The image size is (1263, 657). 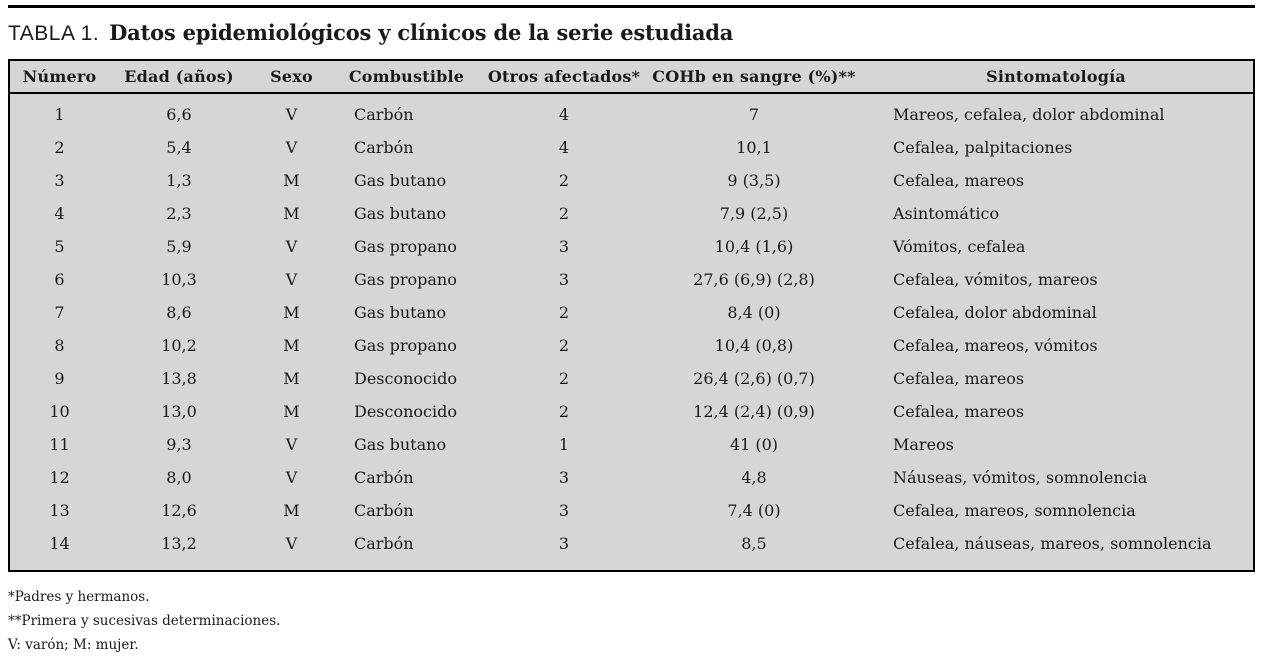 What do you see at coordinates (144, 621) in the screenshot?
I see `footnote-determinations: **Primera y sucesivas determinaciones.` at bounding box center [144, 621].